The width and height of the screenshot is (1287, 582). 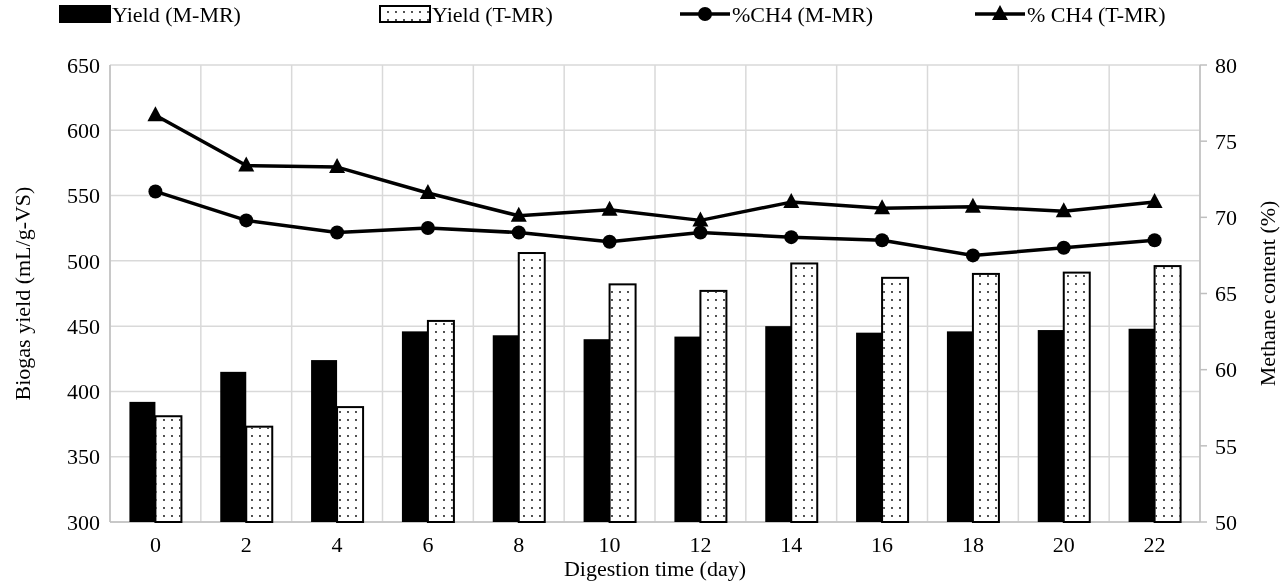 I want to click on y2-tick-label: 50, so click(x=1226, y=522).